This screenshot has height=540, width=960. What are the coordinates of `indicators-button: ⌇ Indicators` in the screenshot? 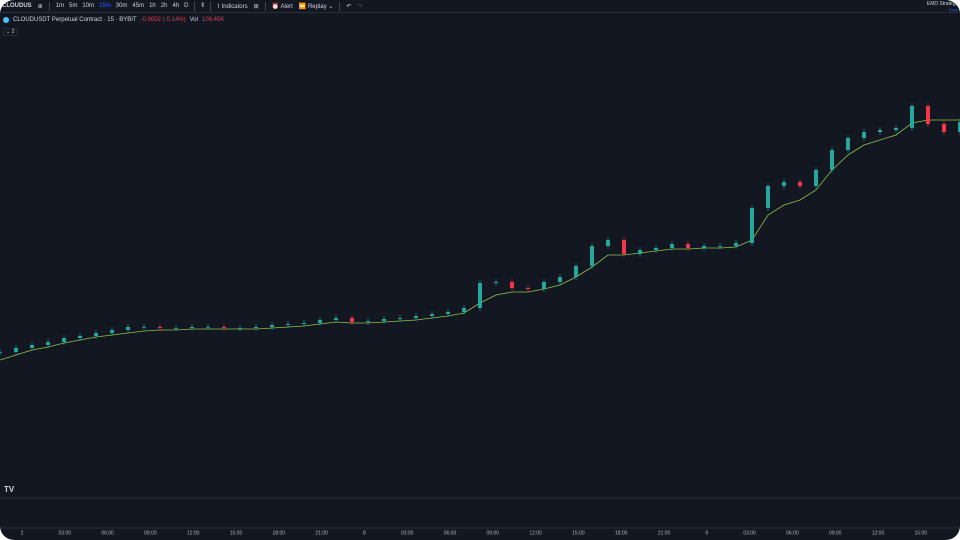 It's located at (232, 6).